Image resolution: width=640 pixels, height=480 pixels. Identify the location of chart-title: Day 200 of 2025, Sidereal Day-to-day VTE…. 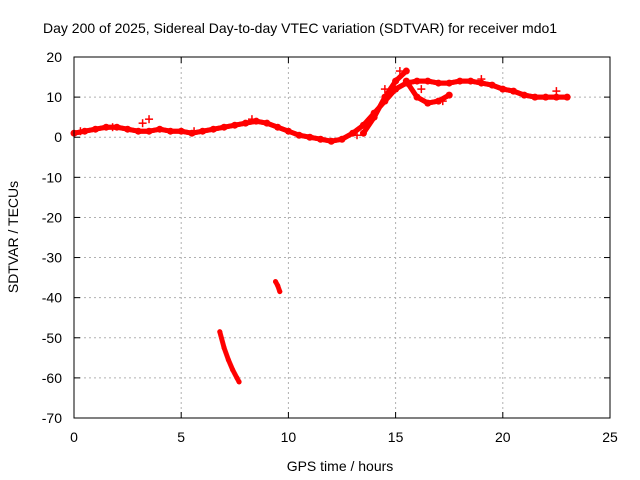
(300, 28).